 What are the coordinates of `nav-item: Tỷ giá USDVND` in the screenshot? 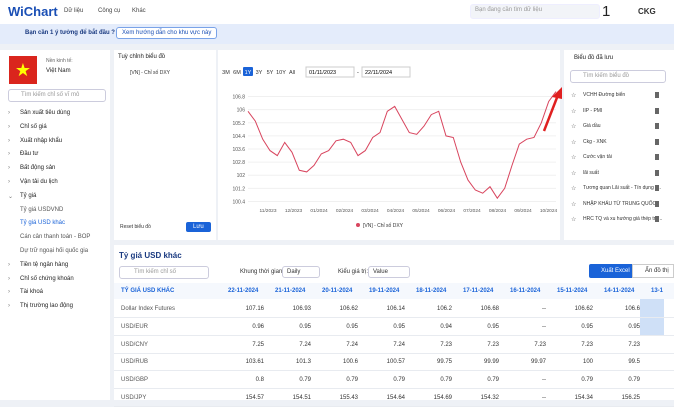 It's located at (42, 209).